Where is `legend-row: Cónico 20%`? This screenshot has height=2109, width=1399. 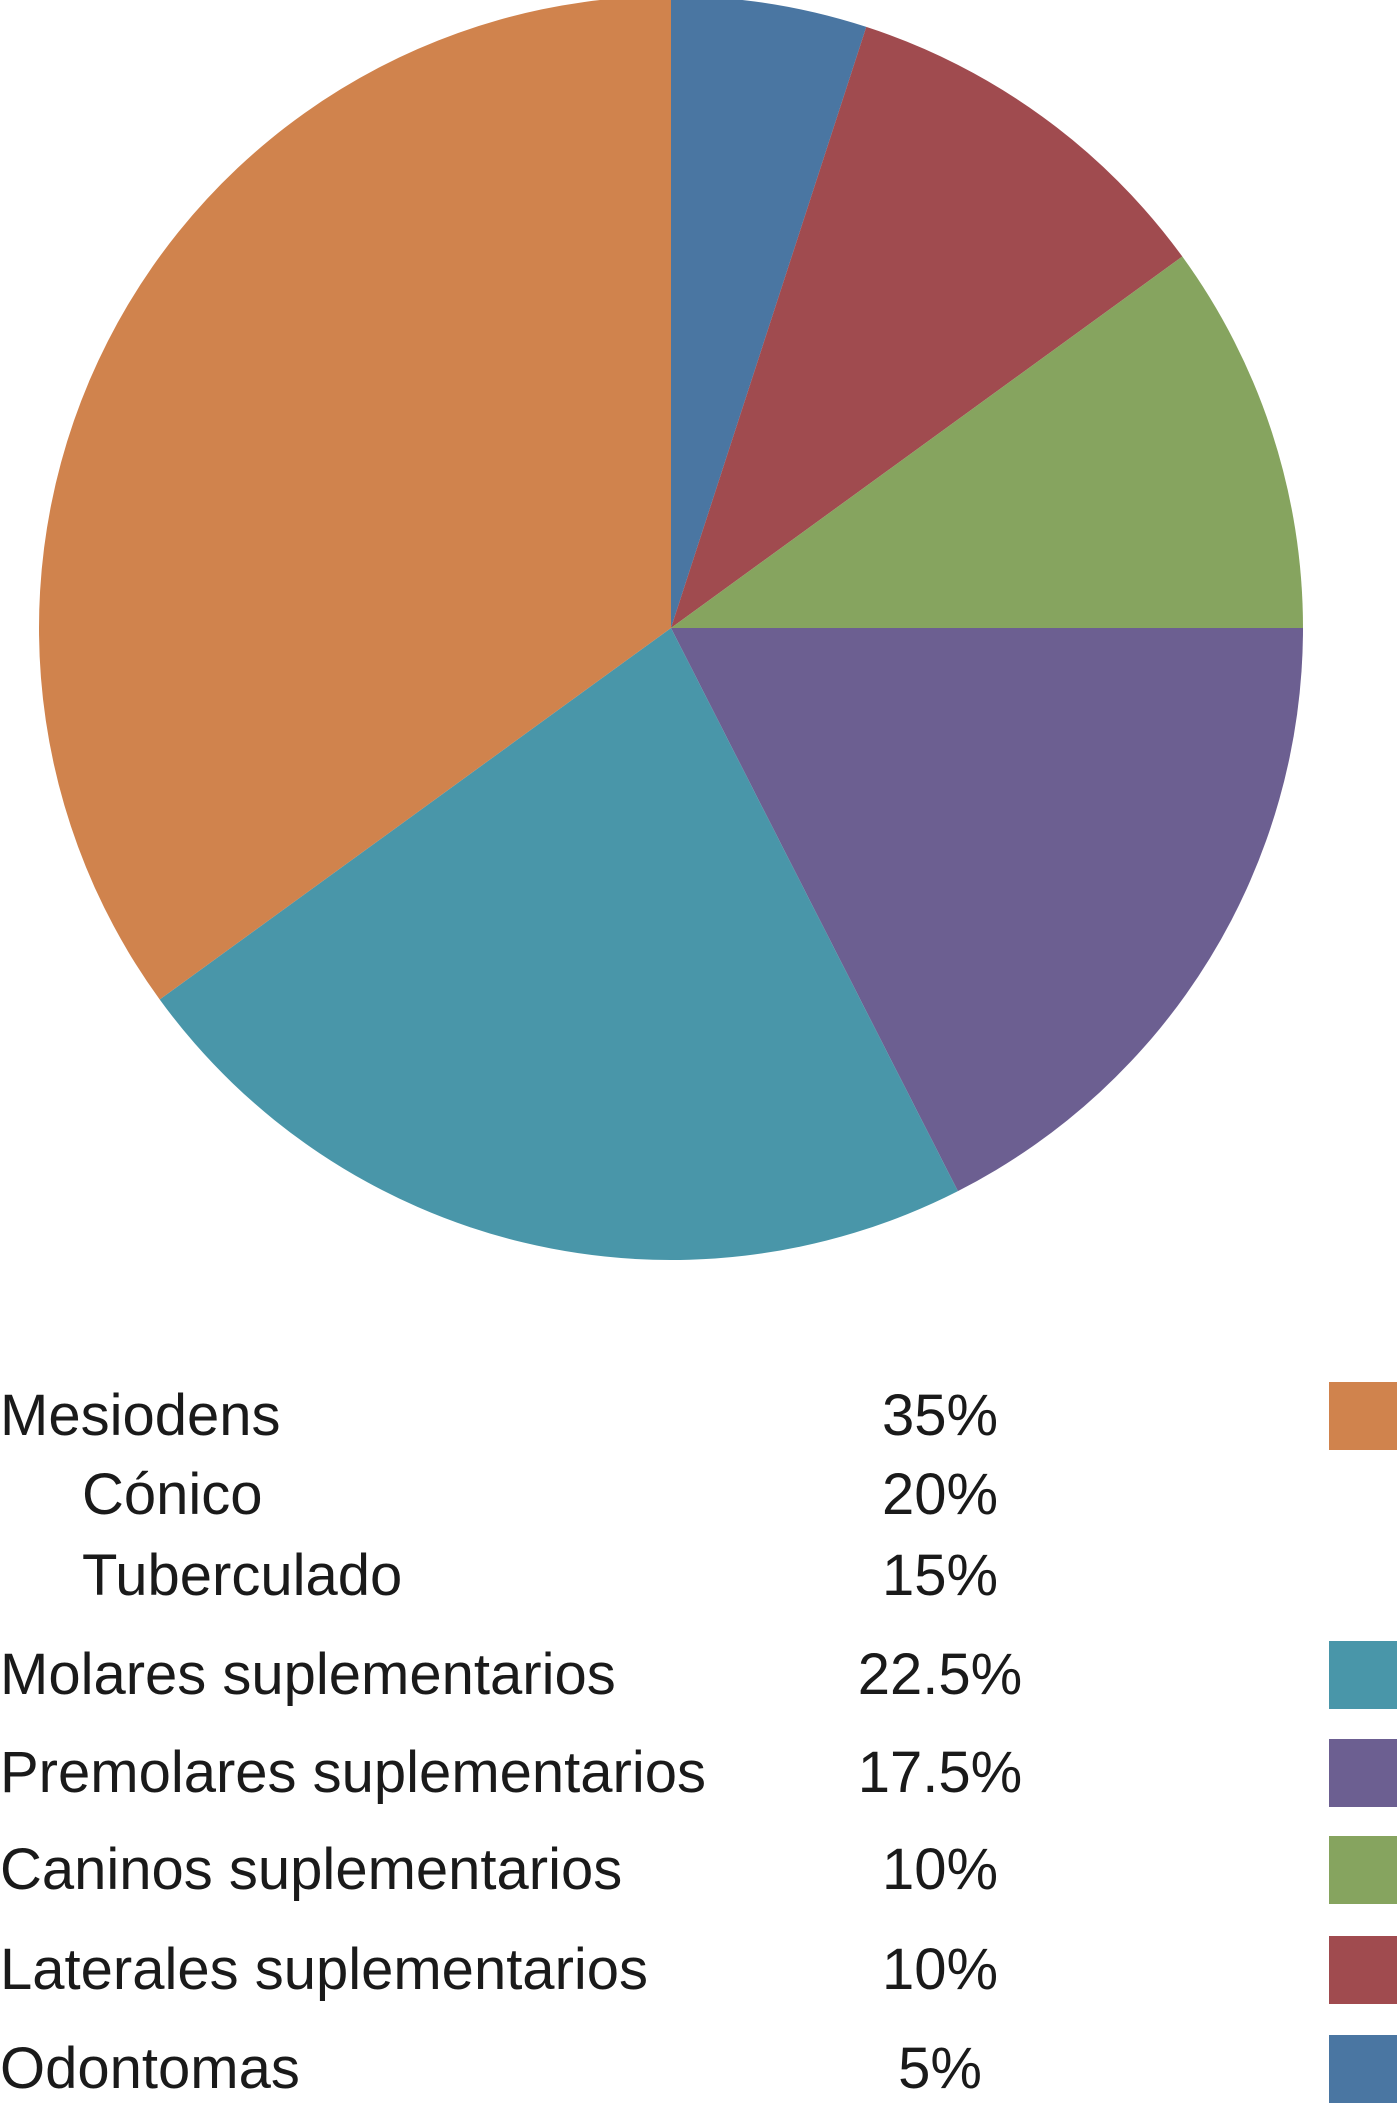
legend-row: Cónico 20% is located at coordinates (699, 1495).